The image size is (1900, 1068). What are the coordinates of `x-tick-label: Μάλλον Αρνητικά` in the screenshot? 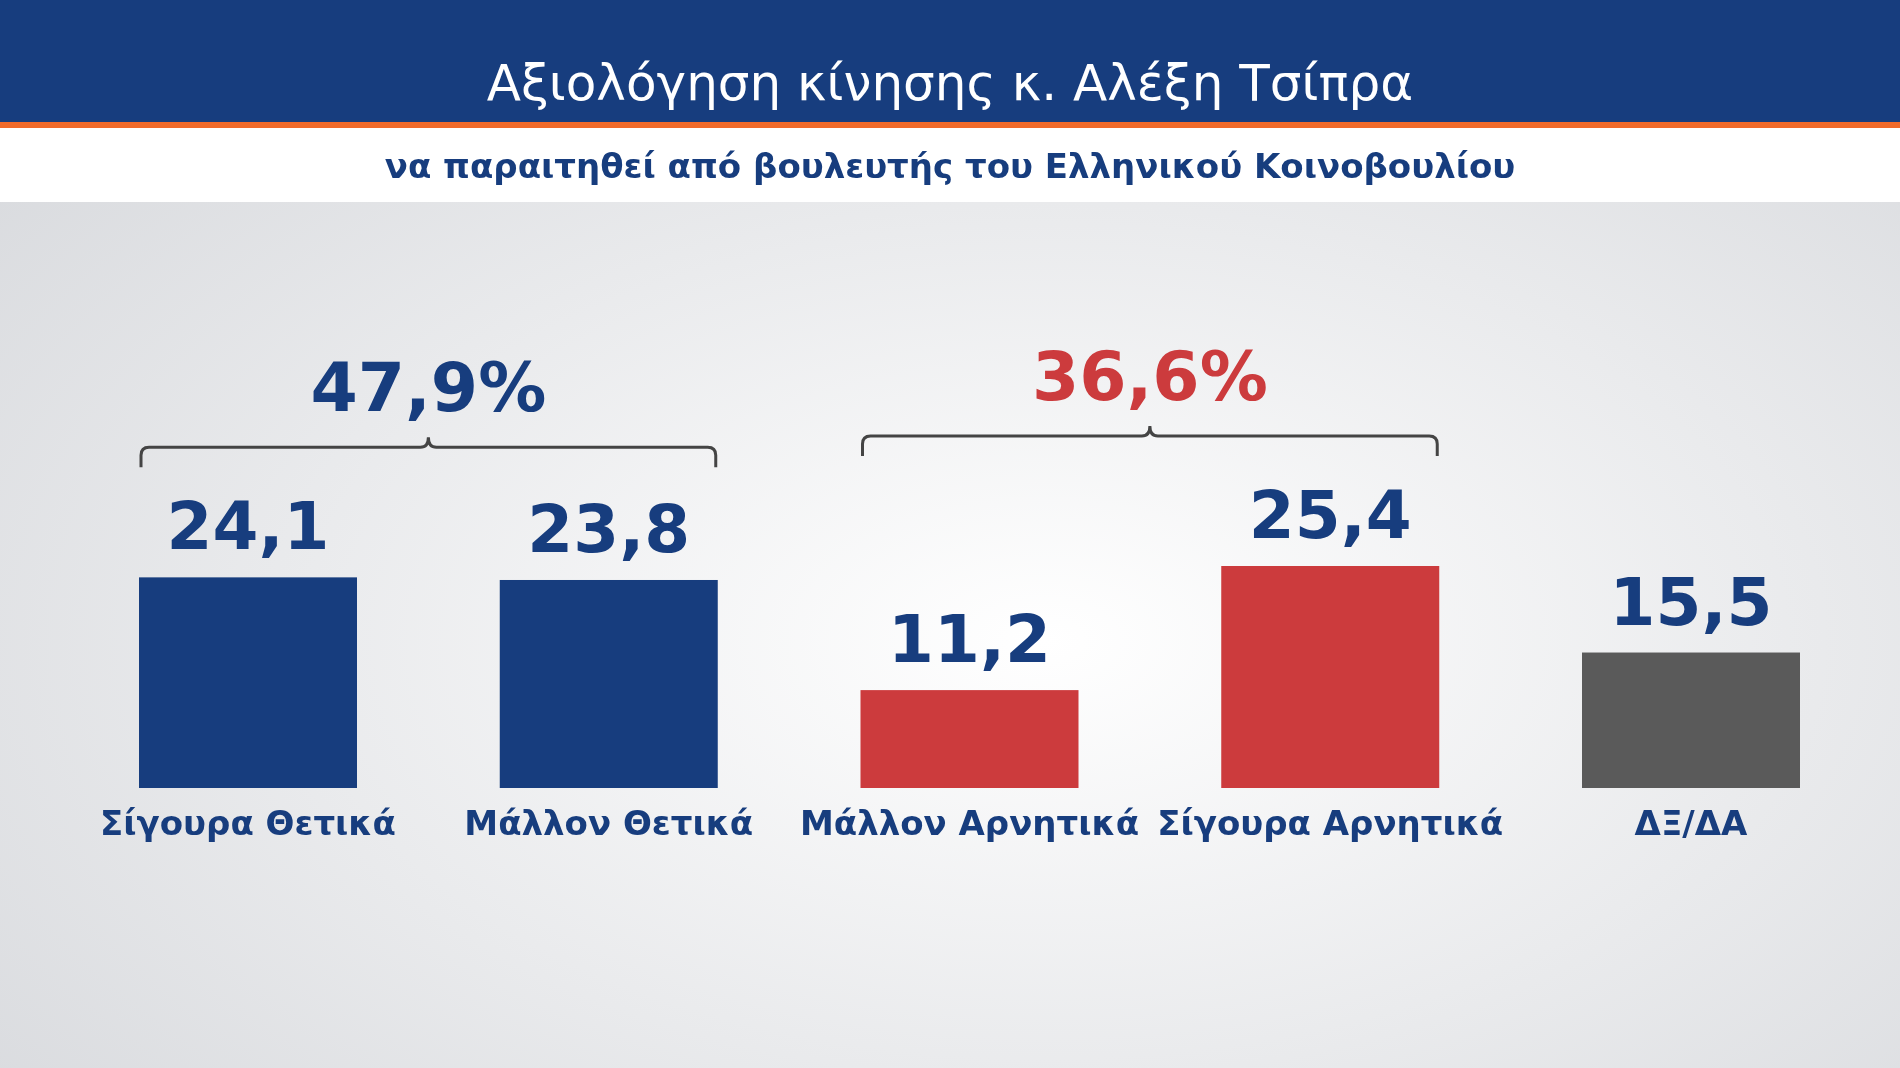 It's located at (969, 823).